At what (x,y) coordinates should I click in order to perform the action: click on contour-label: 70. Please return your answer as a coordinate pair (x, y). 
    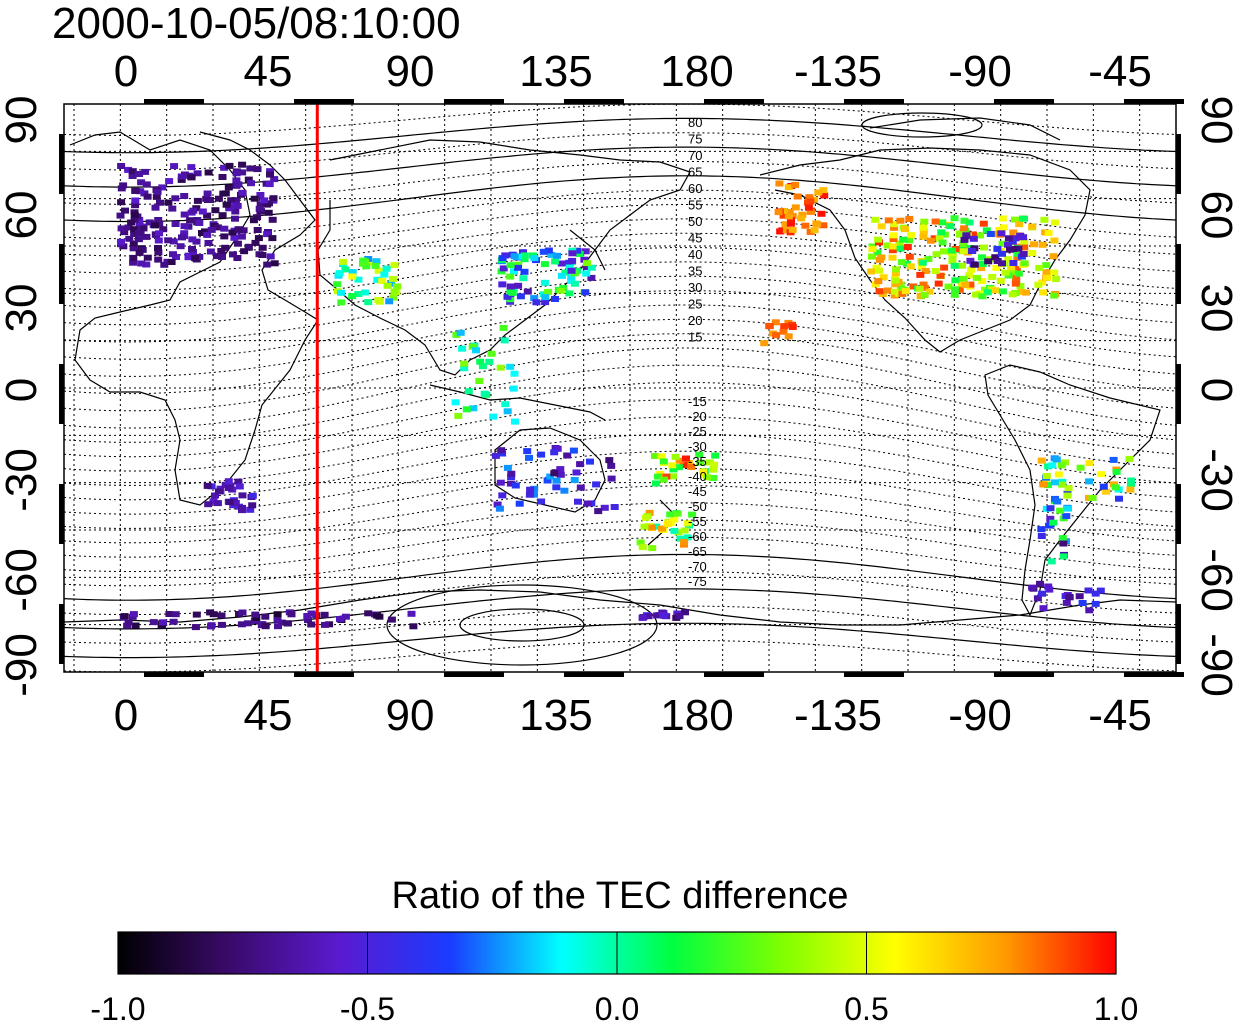
    Looking at the image, I should click on (695, 155).